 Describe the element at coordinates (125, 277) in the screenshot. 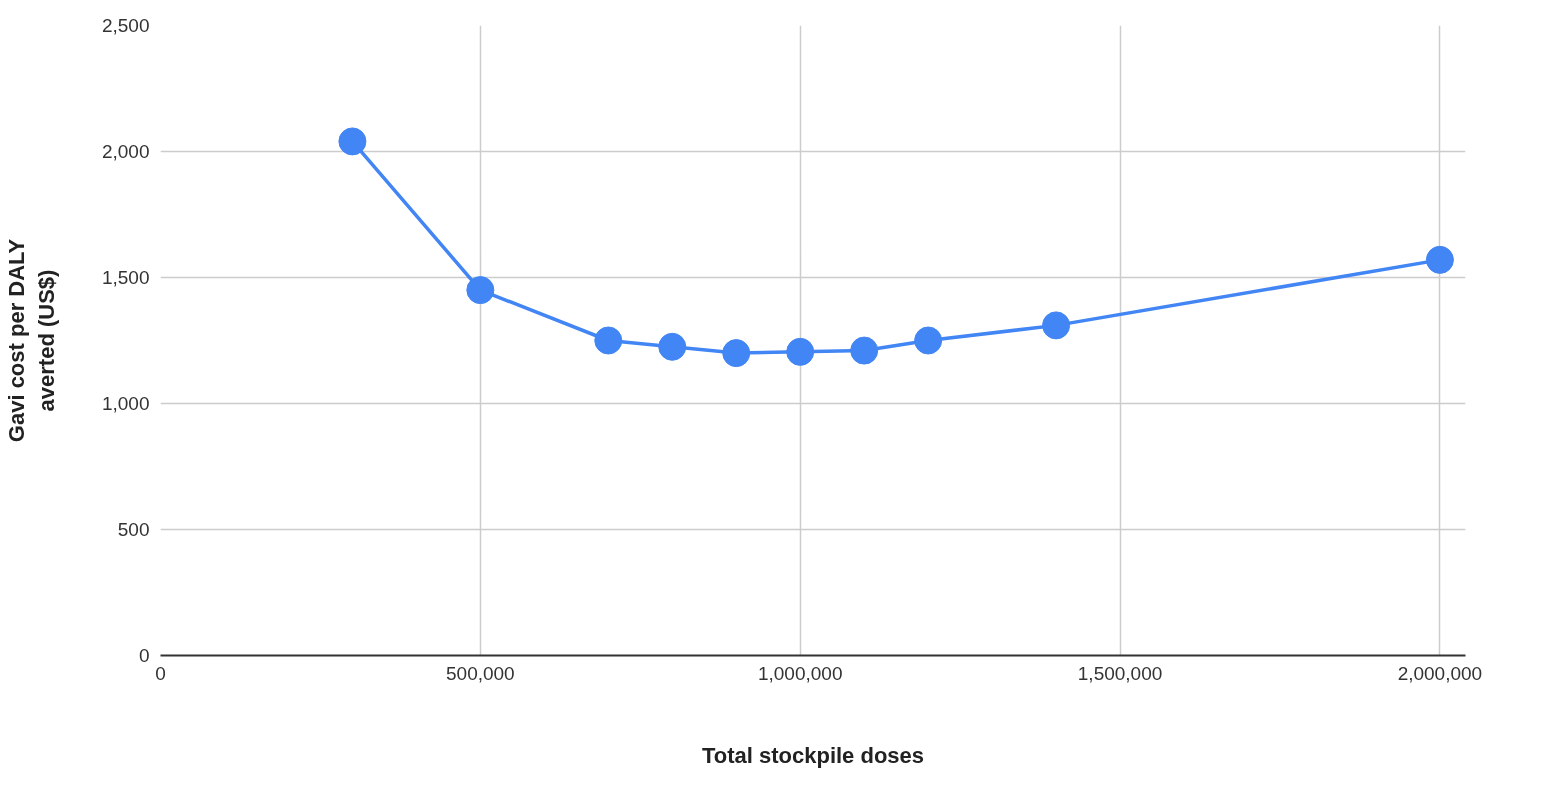

I see `y-tick-label: 1,500` at that location.